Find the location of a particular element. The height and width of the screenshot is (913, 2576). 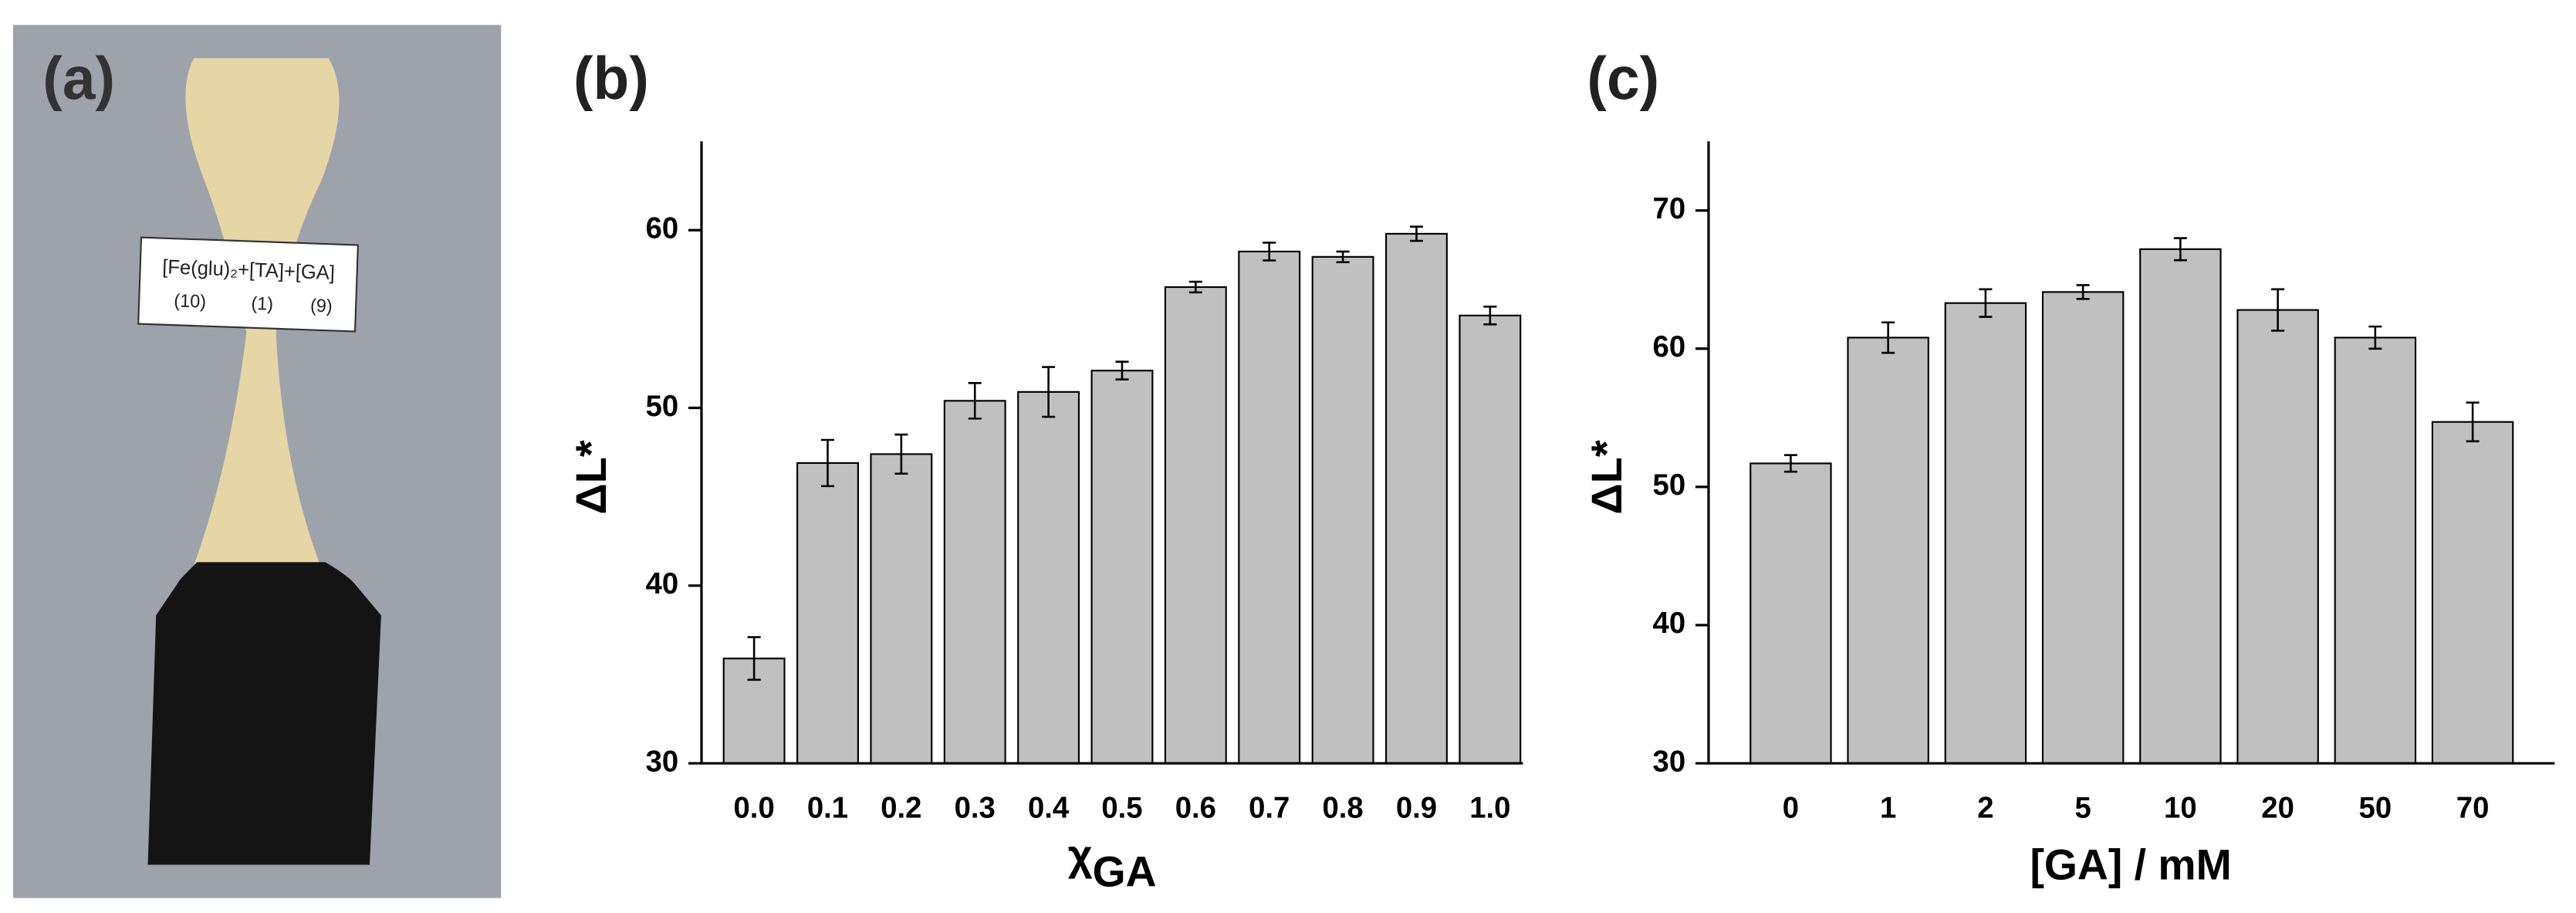

card-number: (10) is located at coordinates (190, 301).